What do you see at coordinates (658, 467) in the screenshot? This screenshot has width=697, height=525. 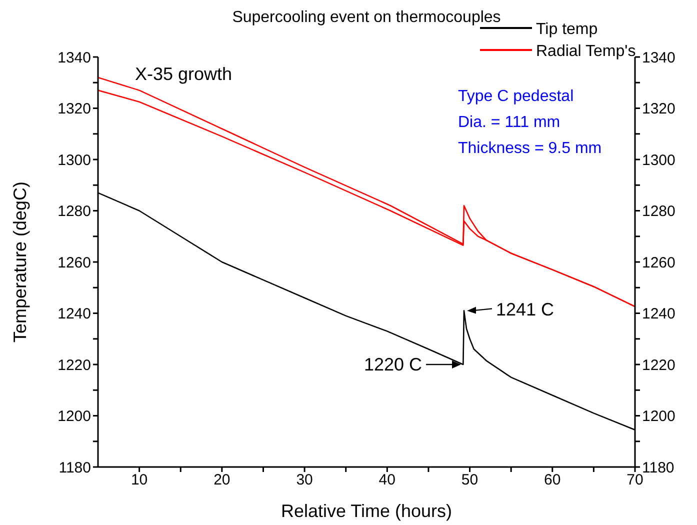 I see `y2-tick-label: 1180` at bounding box center [658, 467].